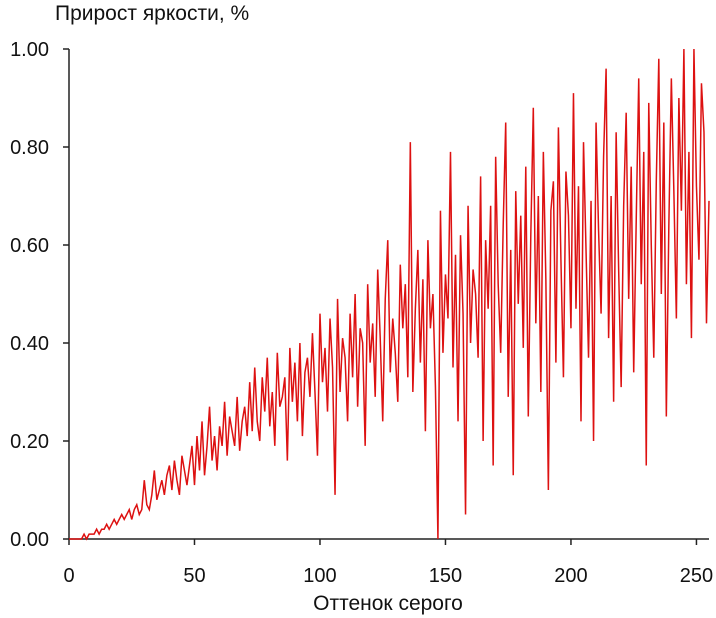 Image resolution: width=716 pixels, height=618 pixels. Describe the element at coordinates (388, 563) in the screenshot. I see `x-axis-ticks: 0 50 100 150 200 250` at that location.